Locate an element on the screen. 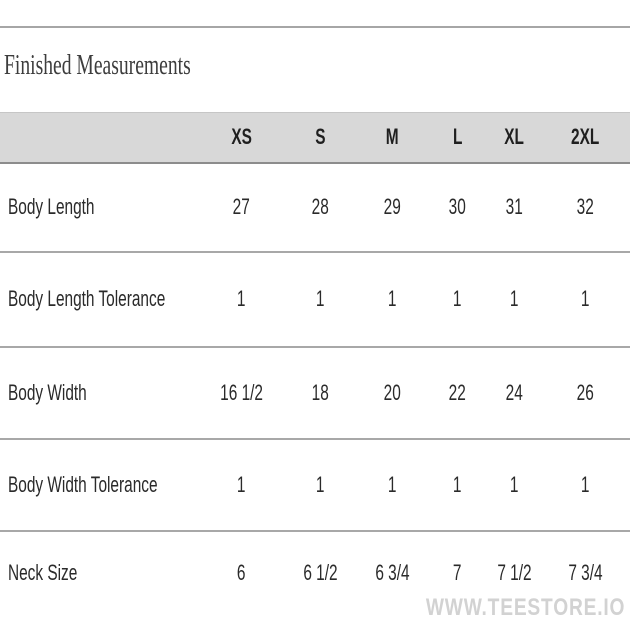  row-label: Neck Size is located at coordinates (43, 572).